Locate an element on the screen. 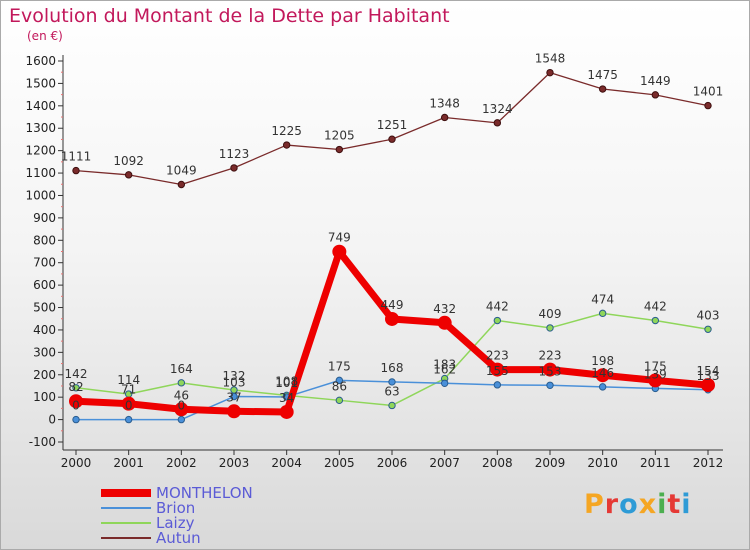  x-tick-label: 2007 is located at coordinates (444, 463).